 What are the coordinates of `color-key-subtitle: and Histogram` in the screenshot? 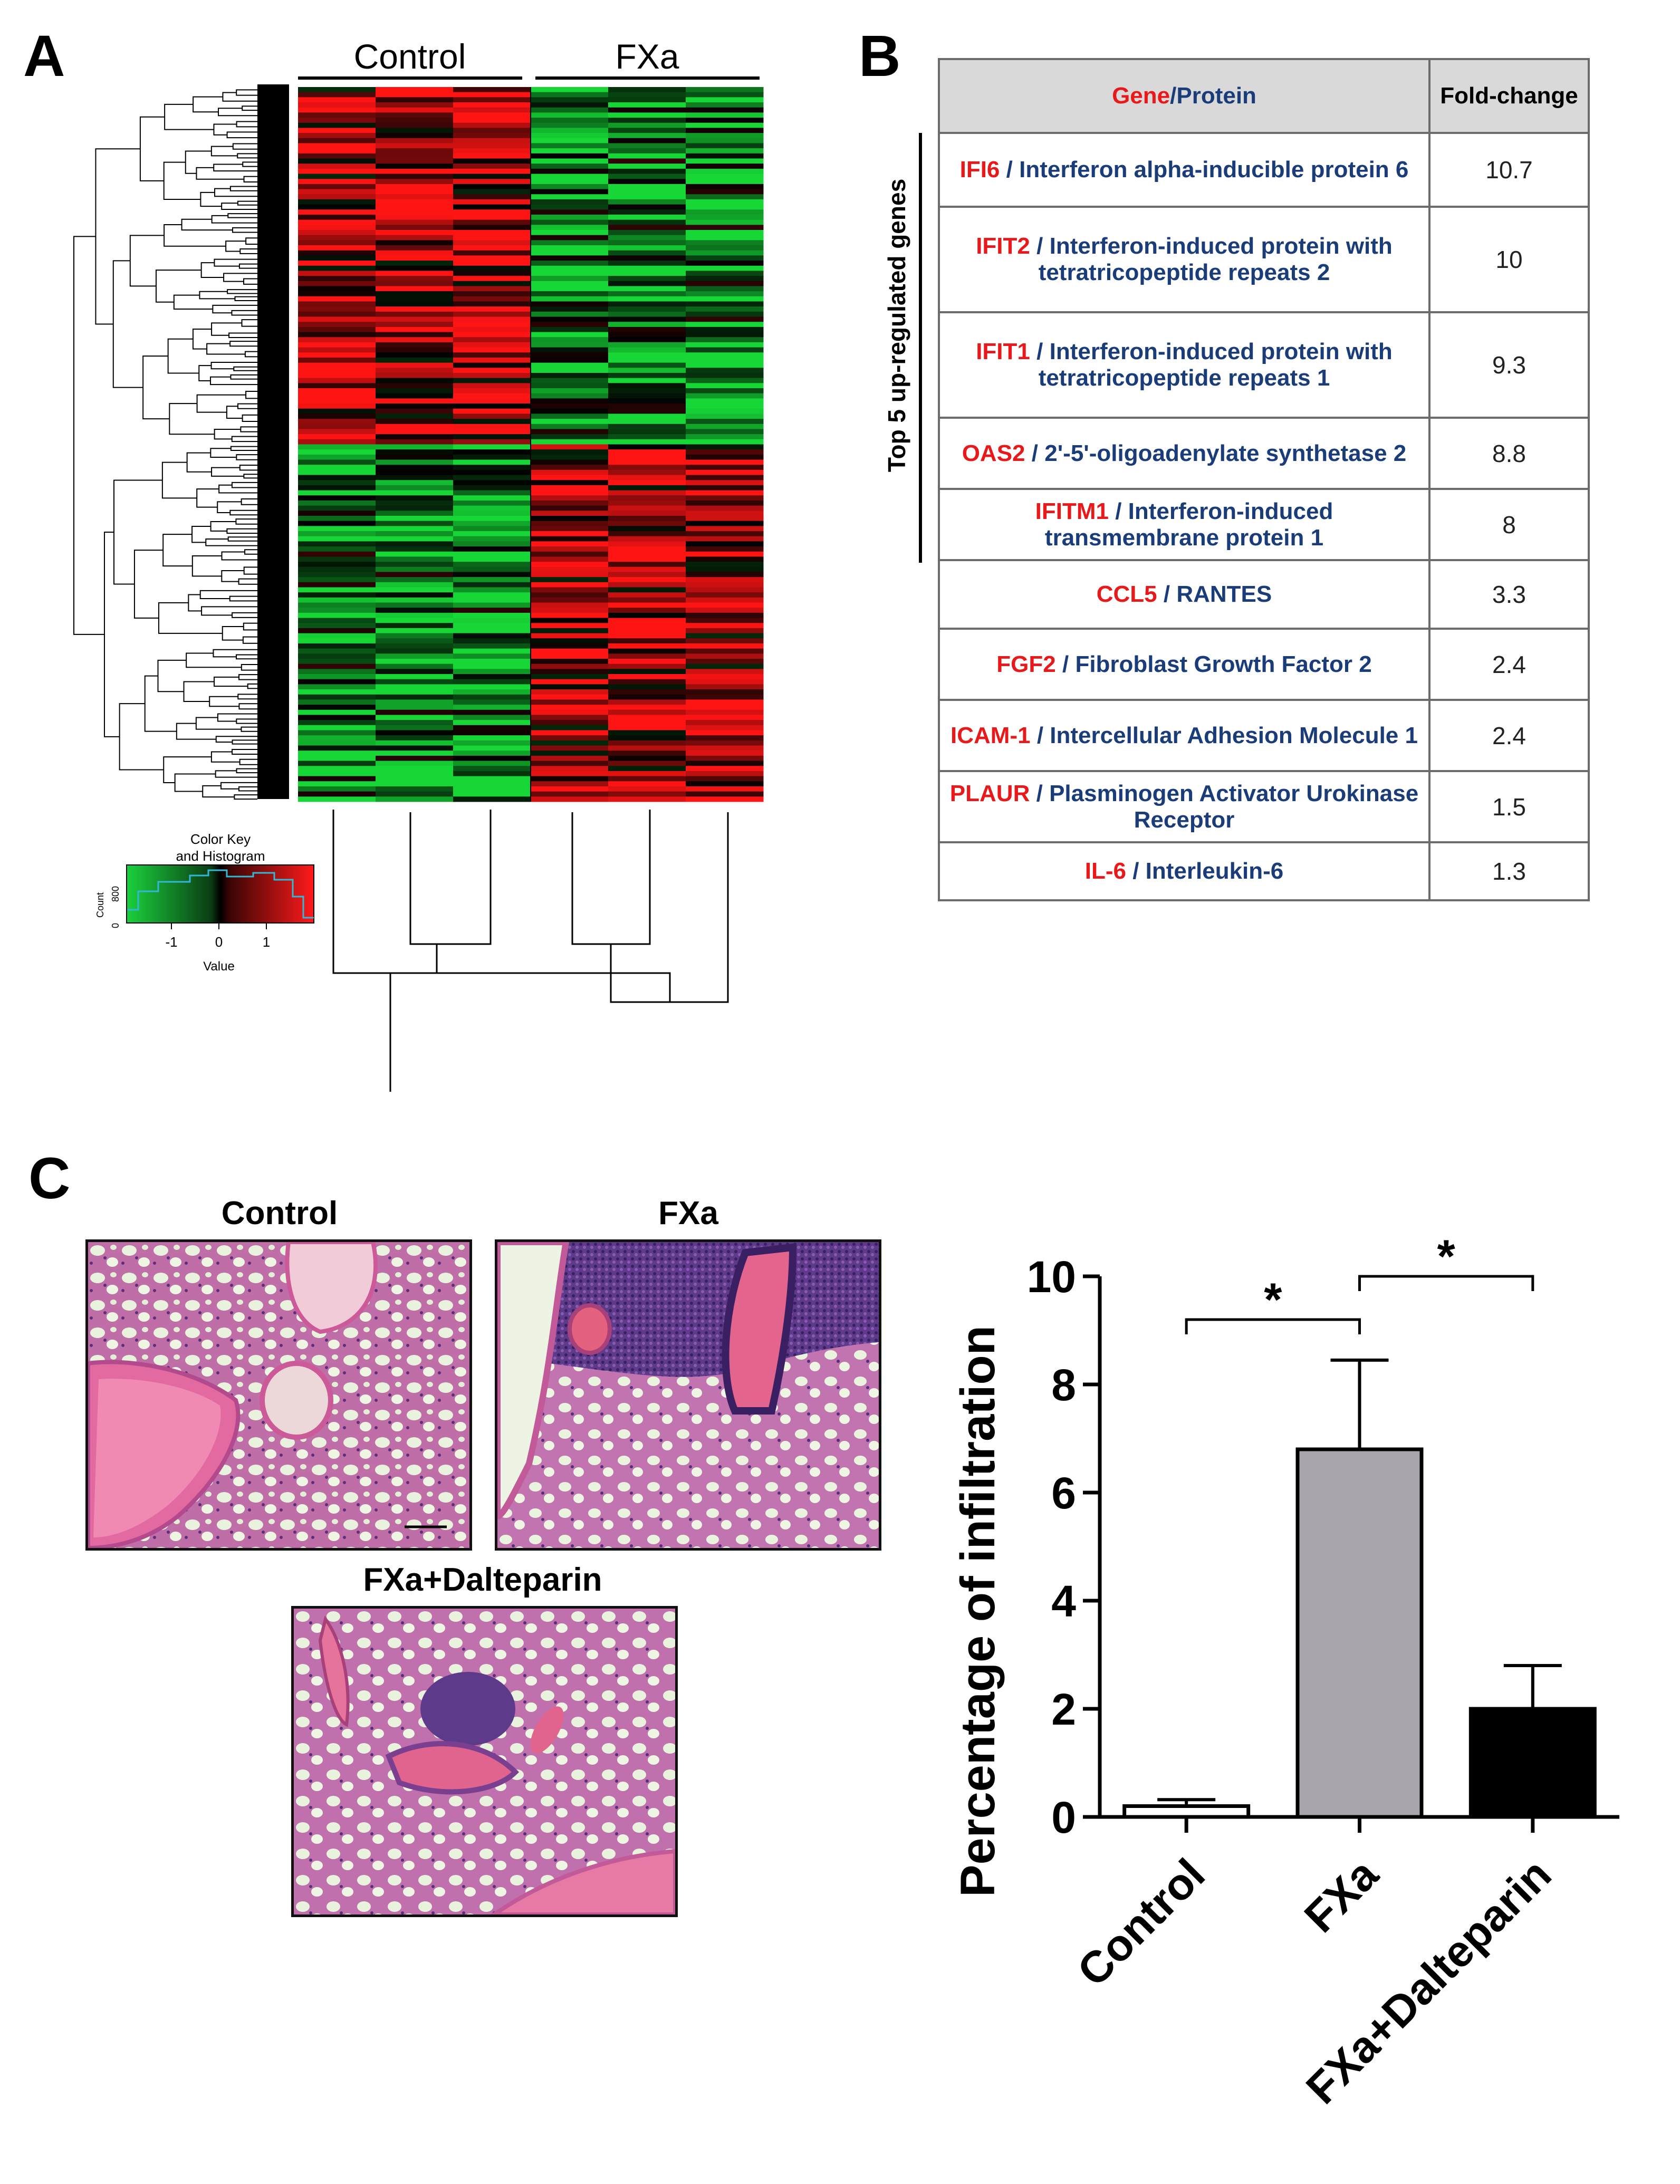 It's located at (220, 856).